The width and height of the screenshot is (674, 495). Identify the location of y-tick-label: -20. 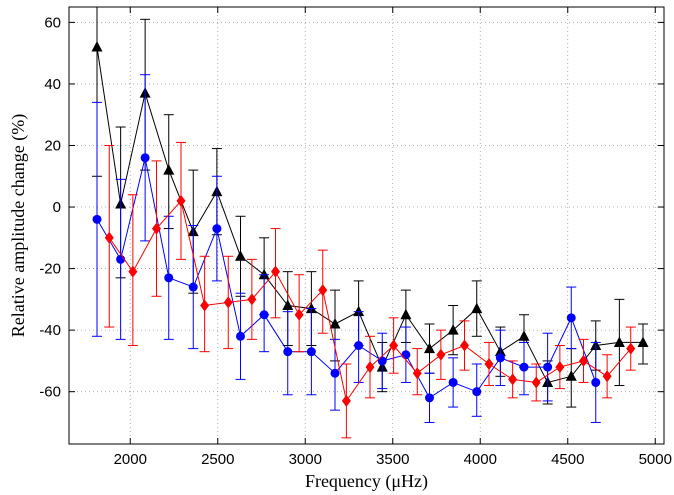
(50, 269).